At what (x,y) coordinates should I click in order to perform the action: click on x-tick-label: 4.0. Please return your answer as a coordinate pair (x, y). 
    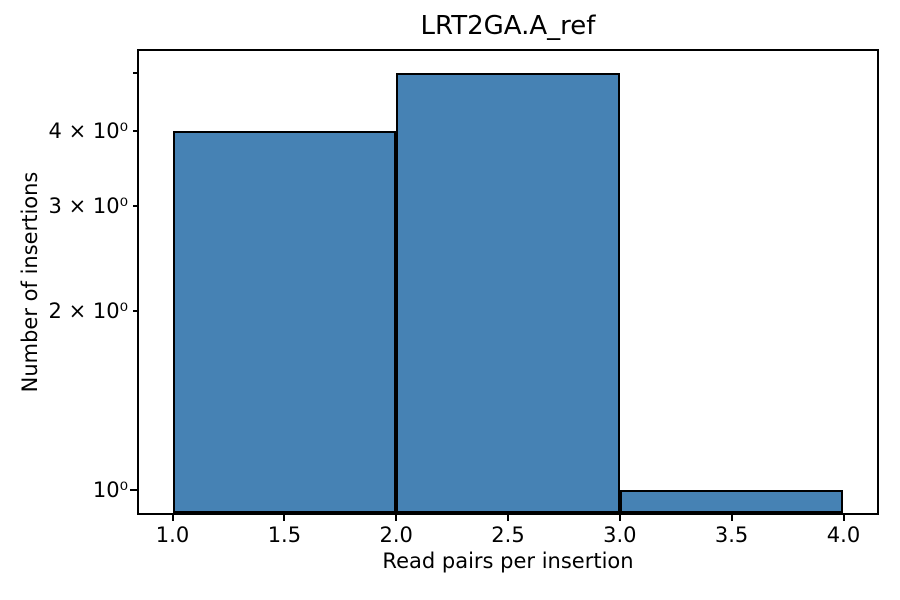
    Looking at the image, I should click on (843, 535).